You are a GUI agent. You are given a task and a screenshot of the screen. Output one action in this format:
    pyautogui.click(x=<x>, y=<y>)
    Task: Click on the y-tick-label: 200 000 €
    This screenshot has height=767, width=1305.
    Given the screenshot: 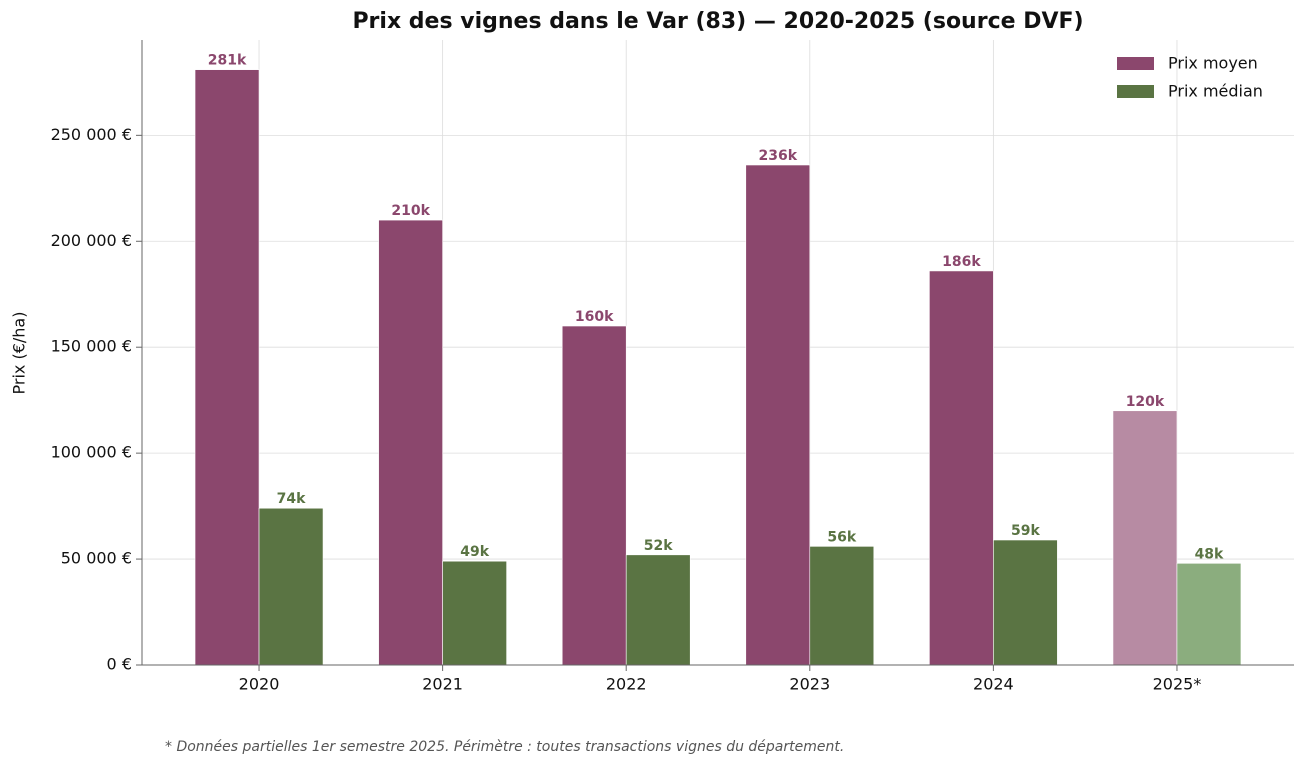 What is the action you would take?
    pyautogui.click(x=91, y=240)
    